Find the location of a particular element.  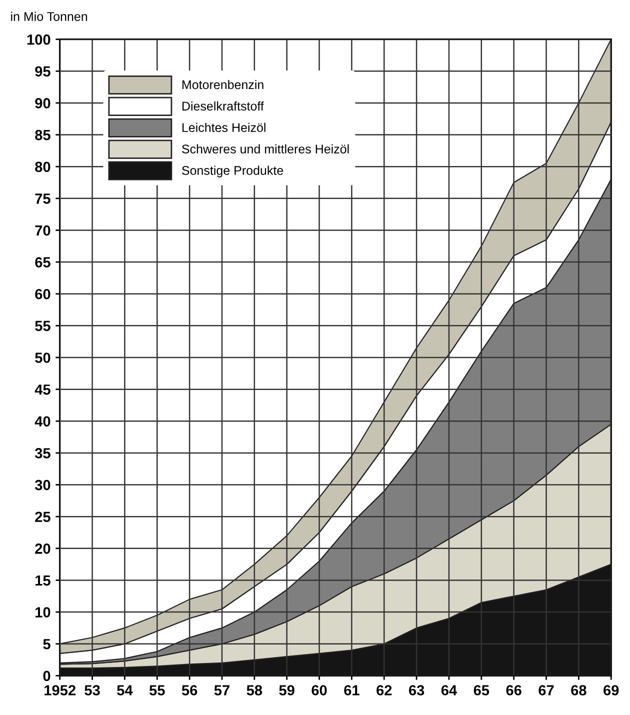

x-tick-label: 63 is located at coordinates (416, 690).